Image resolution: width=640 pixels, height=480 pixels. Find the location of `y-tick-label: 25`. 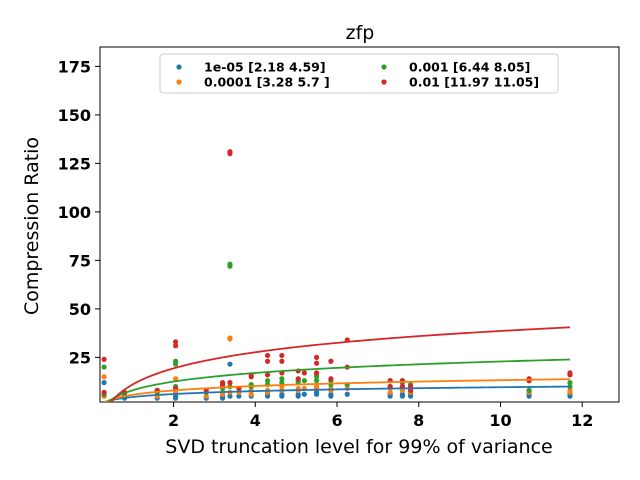

y-tick-label: 25 is located at coordinates (80, 357).